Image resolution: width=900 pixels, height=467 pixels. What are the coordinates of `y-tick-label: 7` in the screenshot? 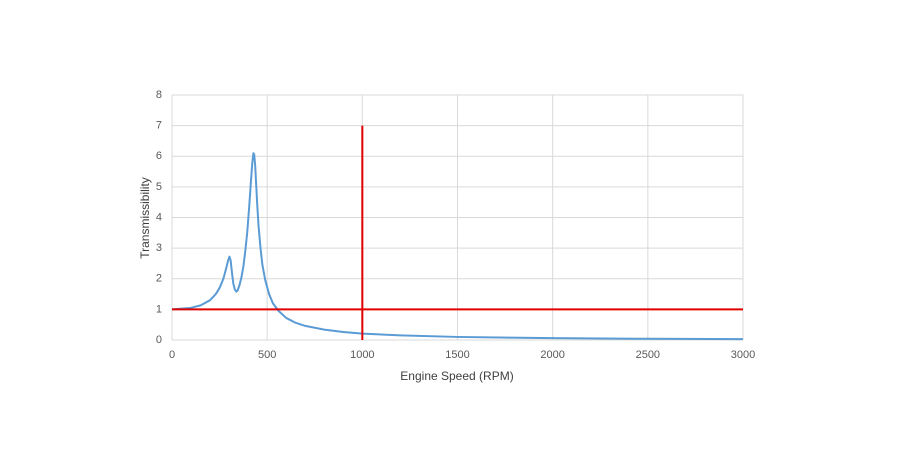 It's located at (159, 126).